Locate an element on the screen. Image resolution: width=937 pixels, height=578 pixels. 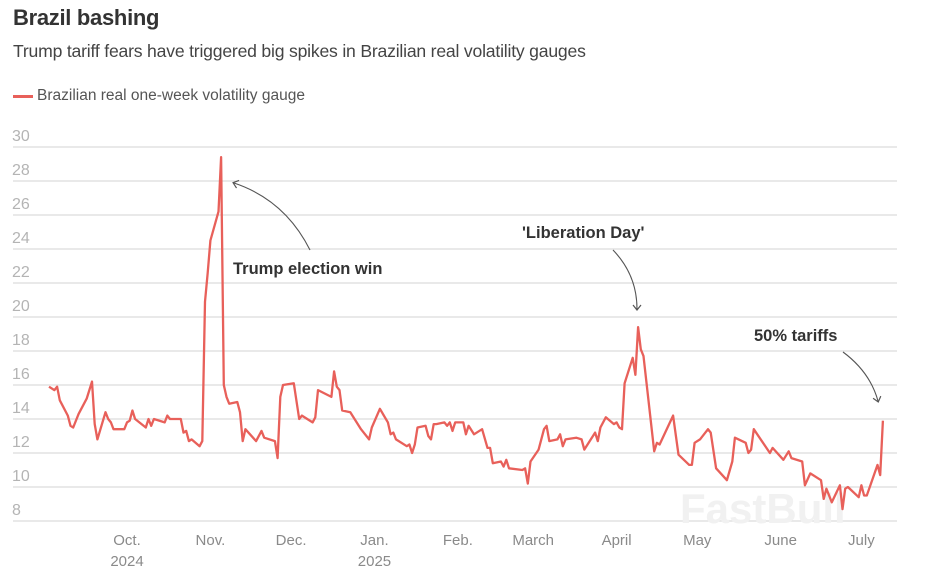
annotation-arrow-election is located at coordinates (271, 215).